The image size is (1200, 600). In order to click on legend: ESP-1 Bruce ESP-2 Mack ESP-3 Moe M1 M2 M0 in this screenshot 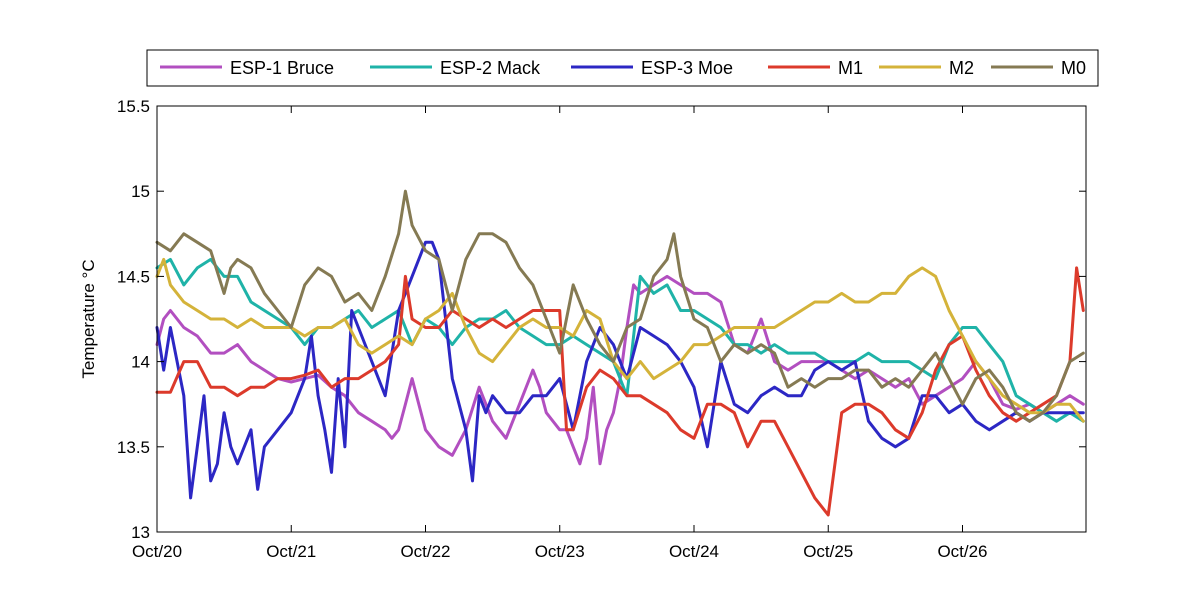, I will do `click(622, 68)`.